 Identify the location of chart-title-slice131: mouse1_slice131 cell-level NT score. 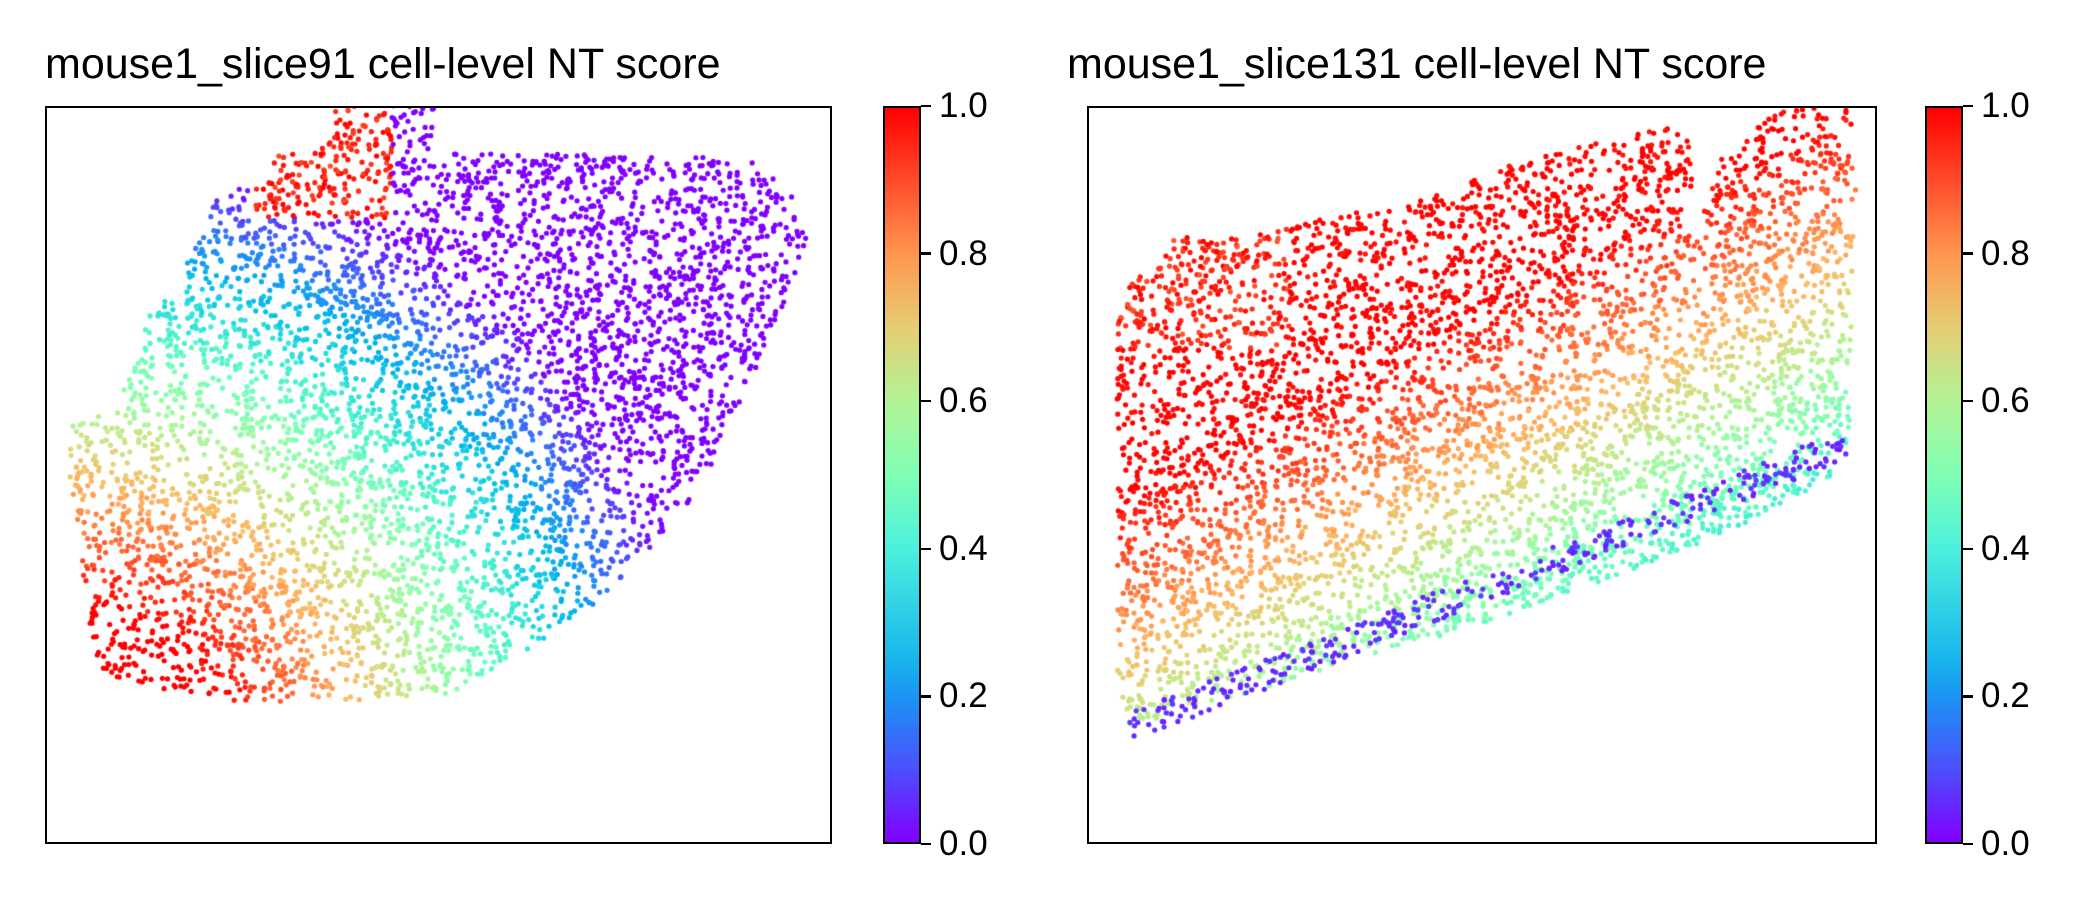
(1417, 64).